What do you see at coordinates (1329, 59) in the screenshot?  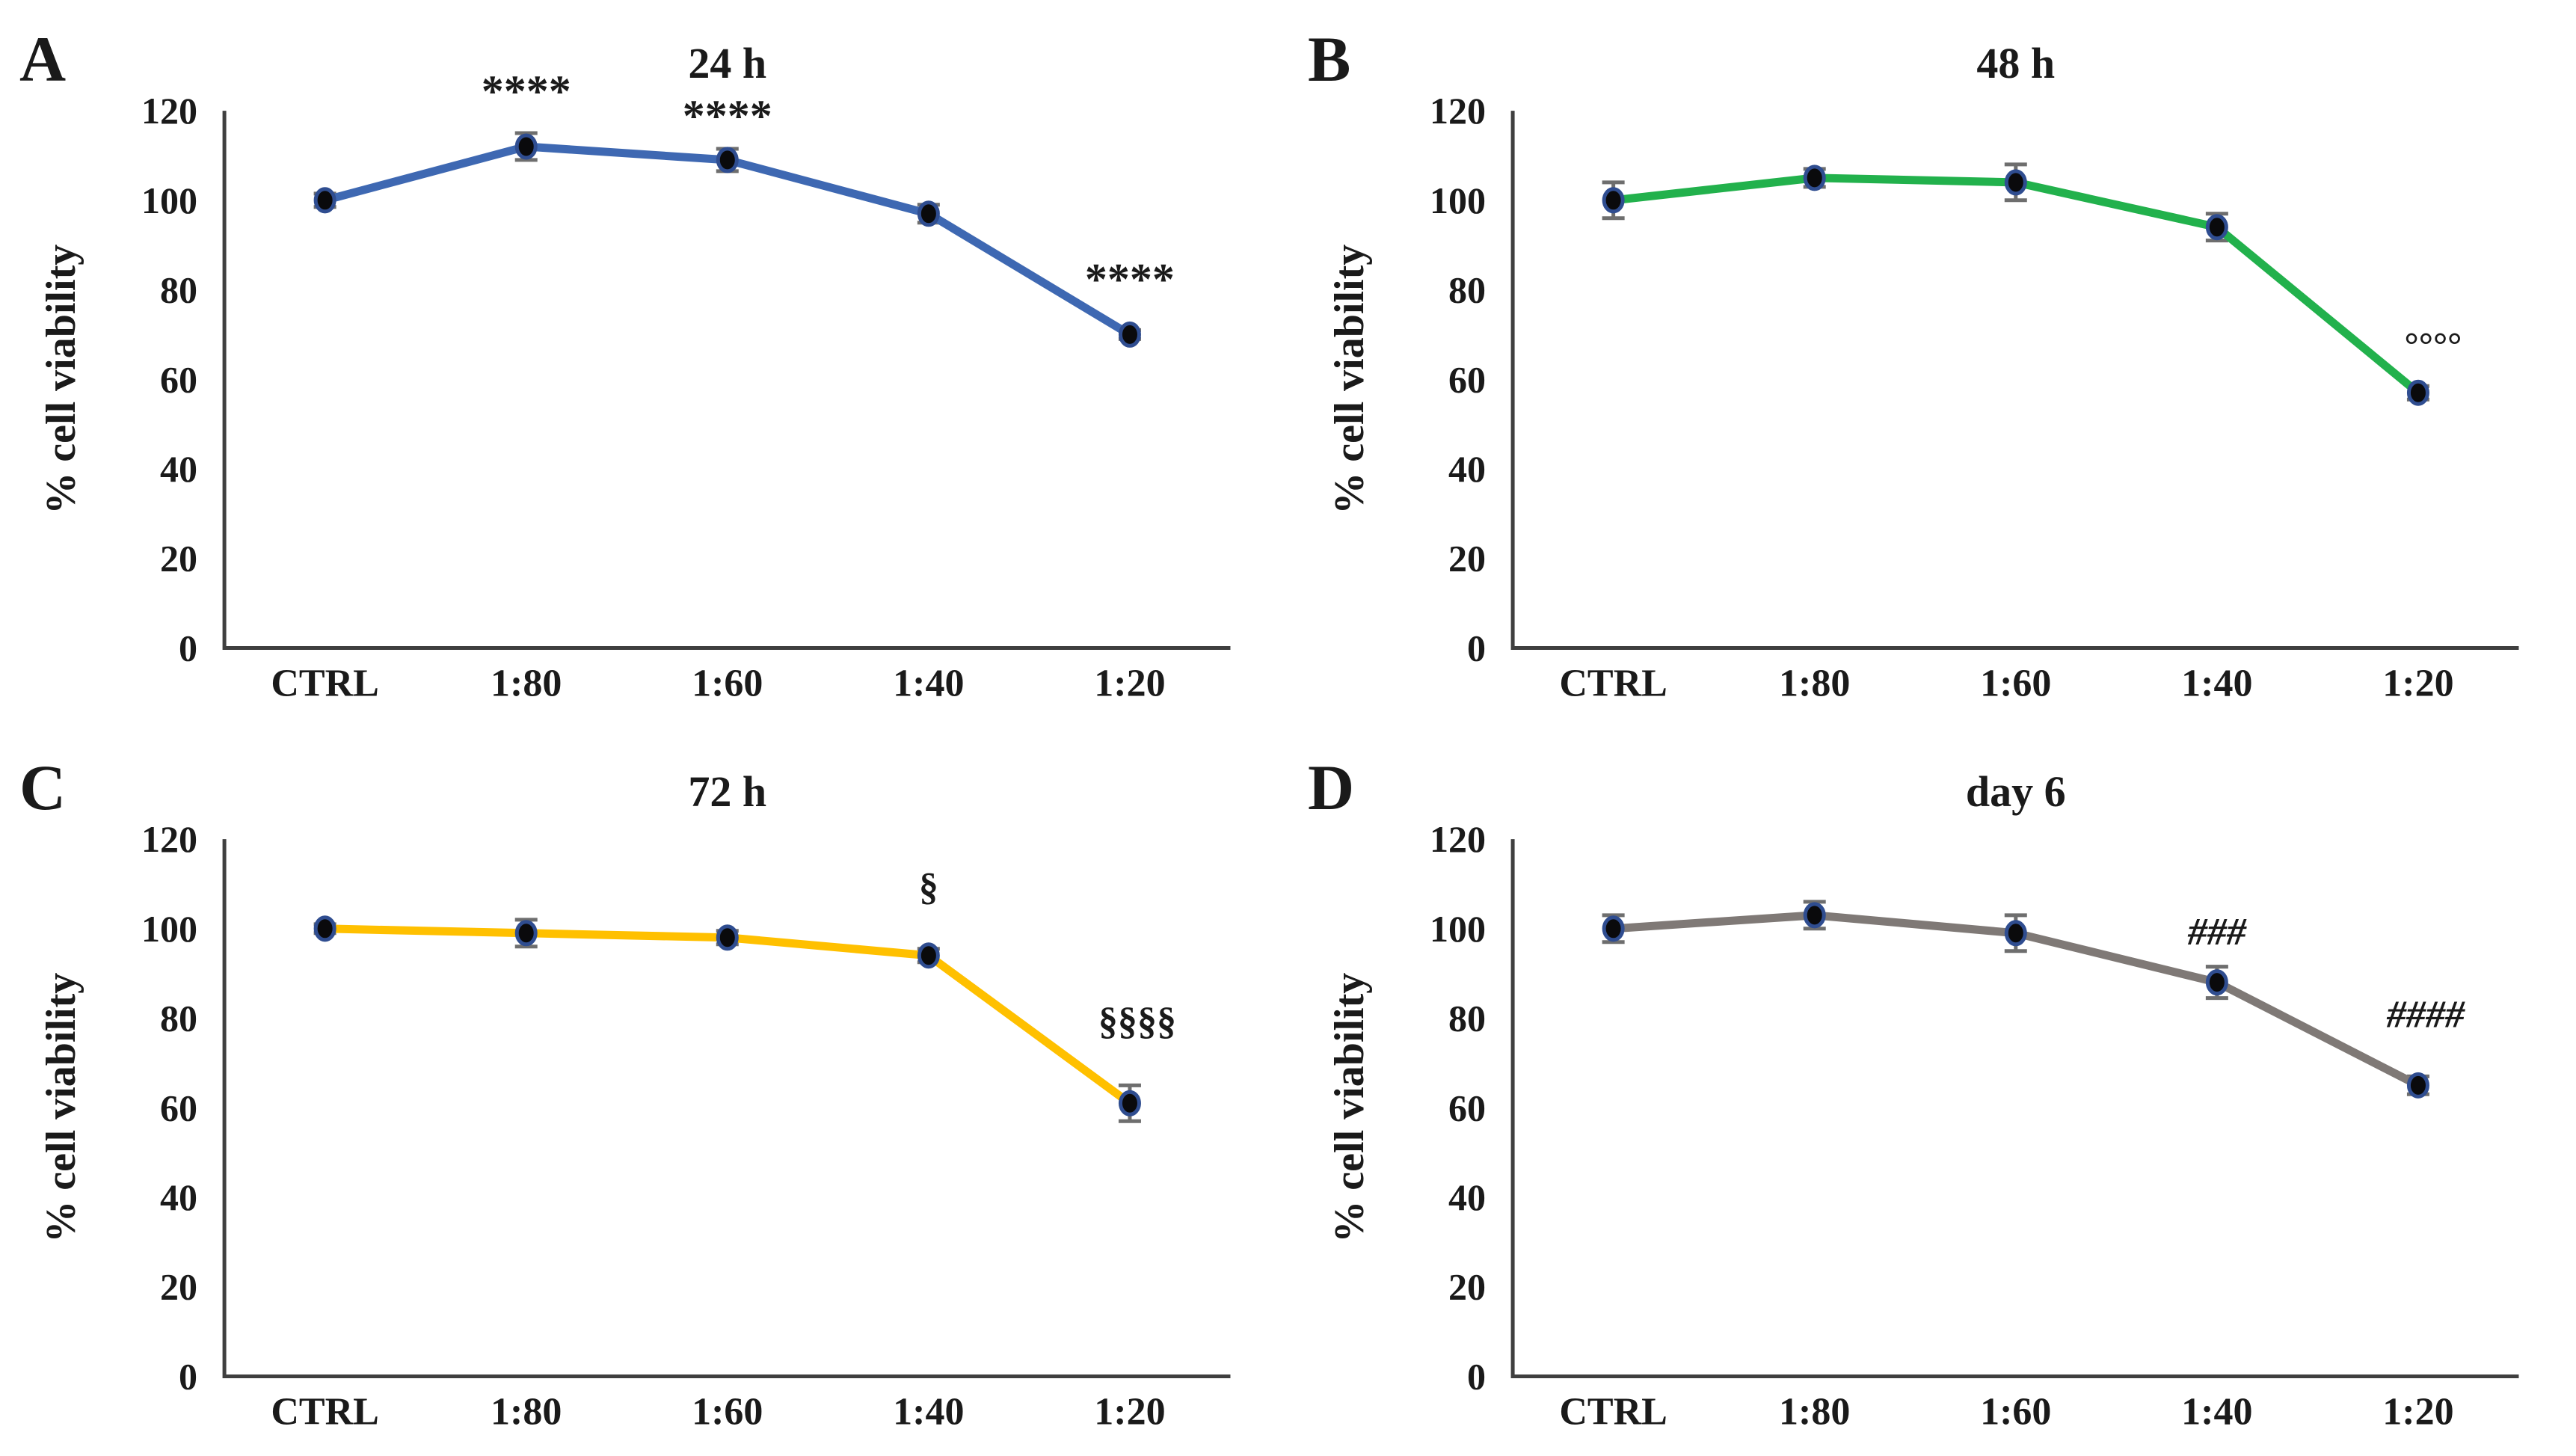 I see `panel-letter: B` at bounding box center [1329, 59].